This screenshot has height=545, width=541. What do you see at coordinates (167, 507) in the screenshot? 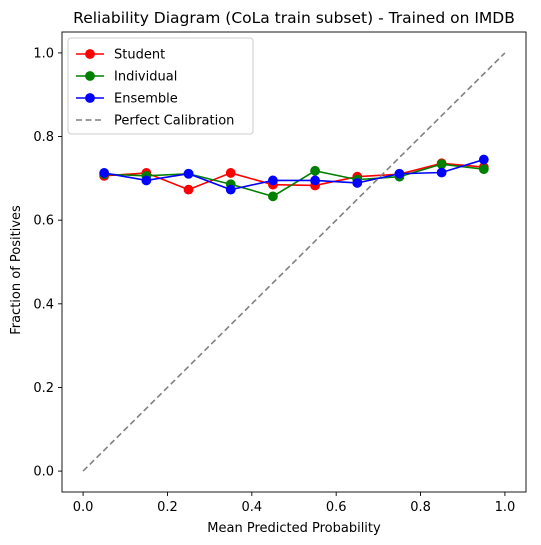
I see `x-tick-label: 0.2` at bounding box center [167, 507].